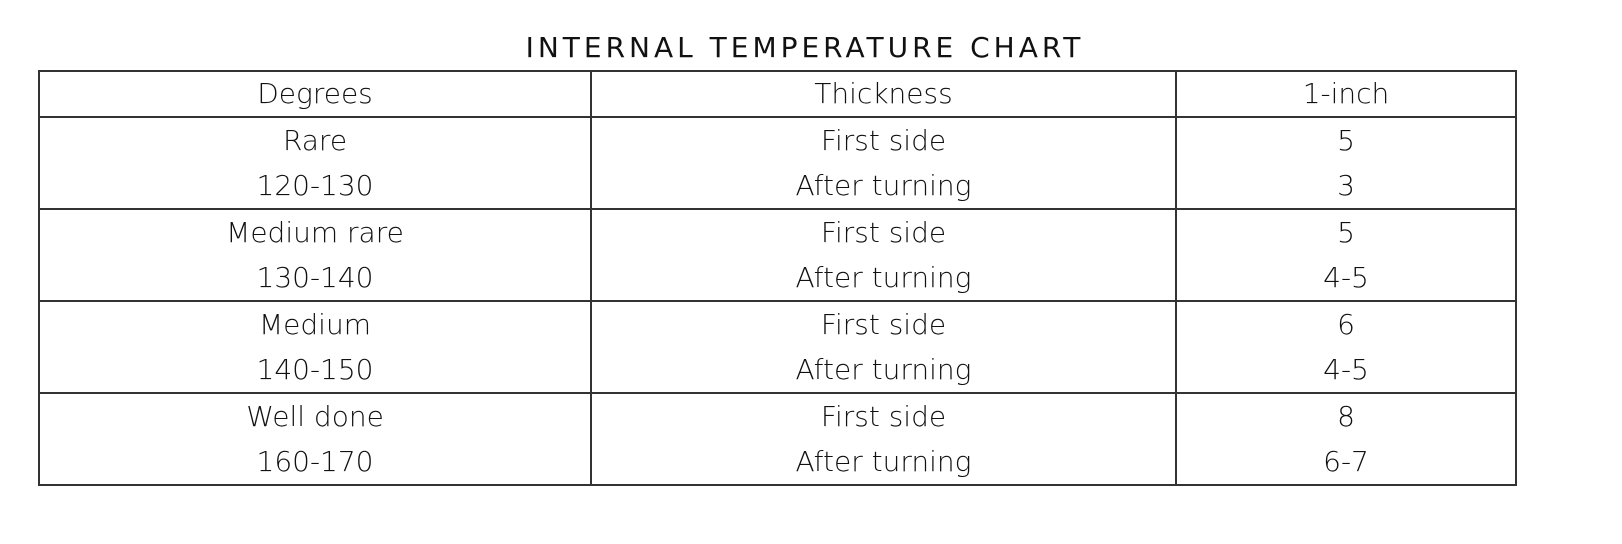  I want to click on cell-line: 8, so click(1346, 416).